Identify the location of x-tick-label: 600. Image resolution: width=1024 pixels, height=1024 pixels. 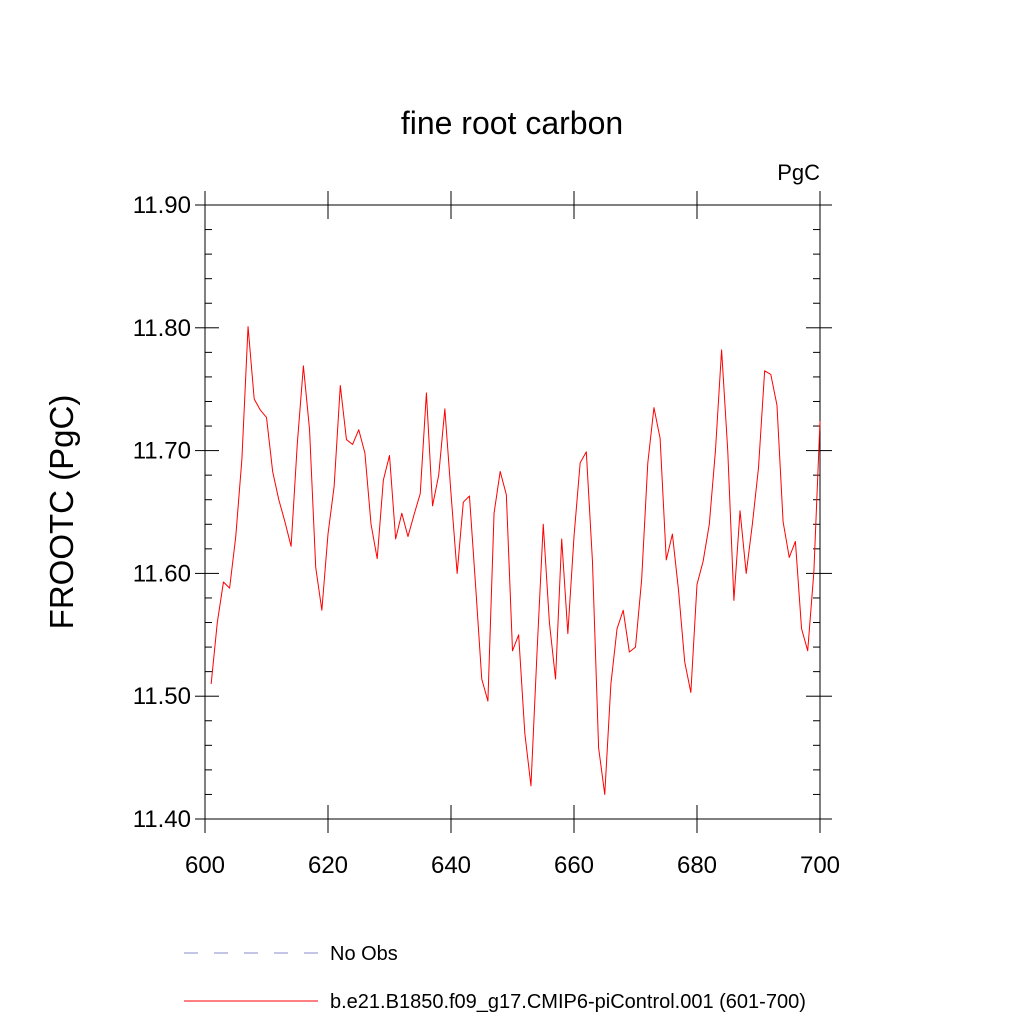
(205, 865).